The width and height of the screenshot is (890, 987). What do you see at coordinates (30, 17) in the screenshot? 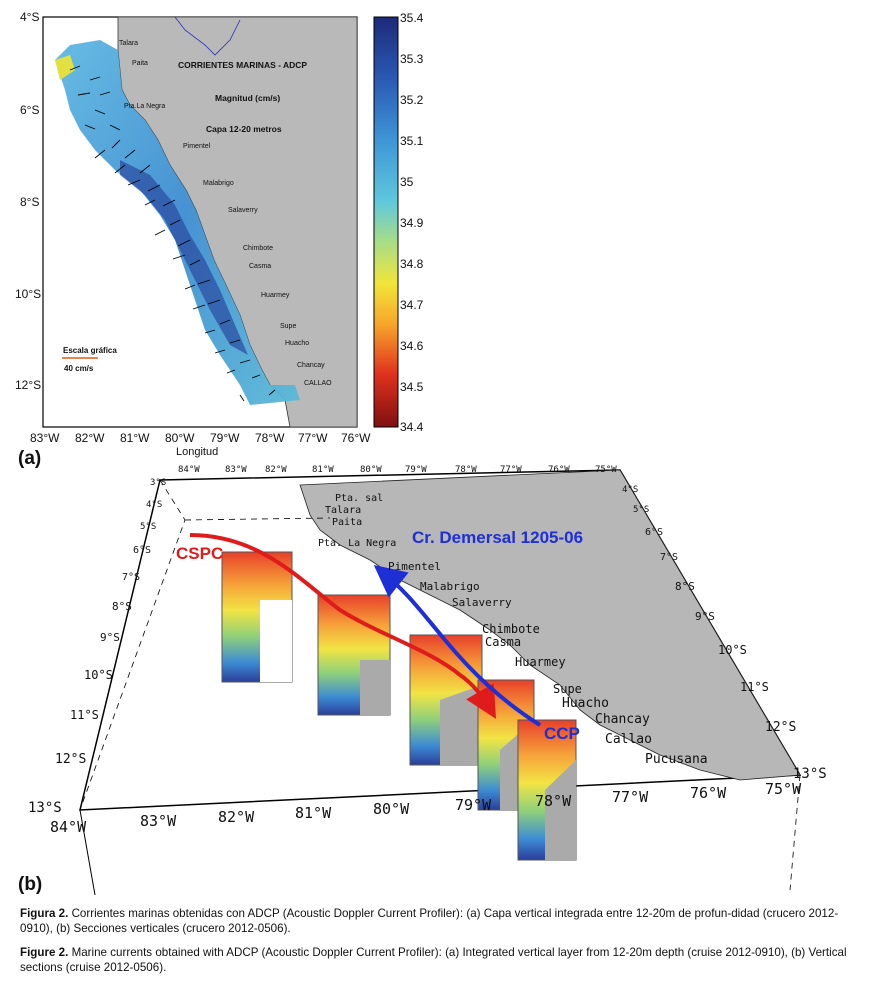
I see `lat-tick: 4°S` at bounding box center [30, 17].